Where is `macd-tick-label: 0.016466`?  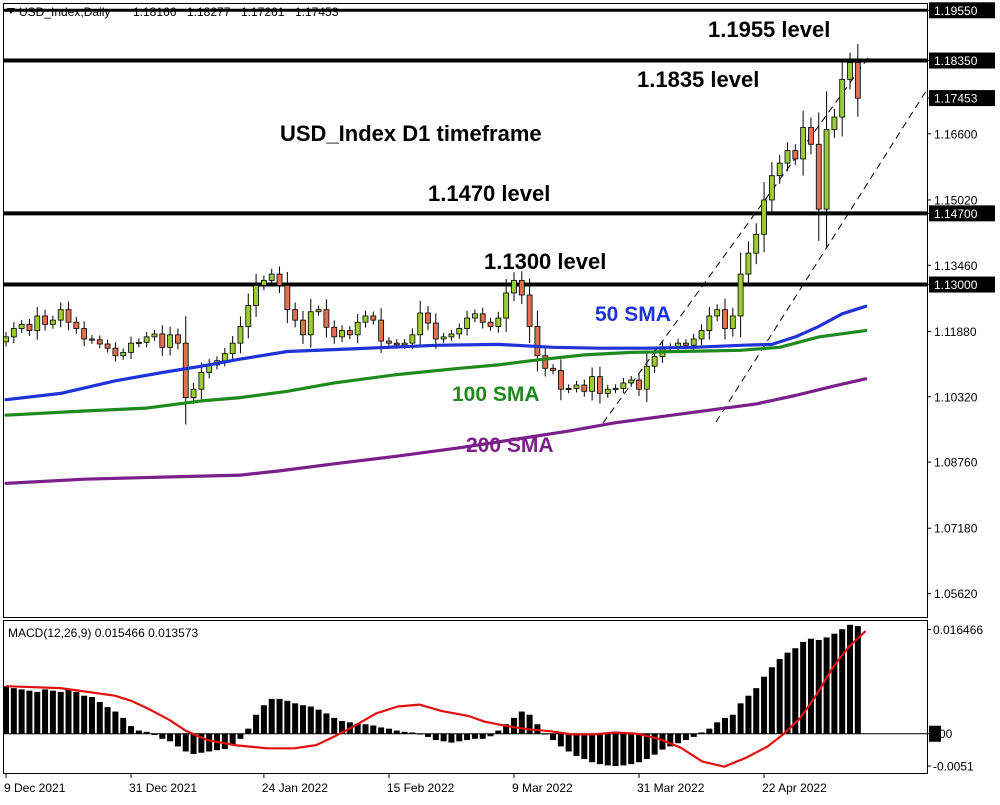 macd-tick-label: 0.016466 is located at coordinates (958, 630).